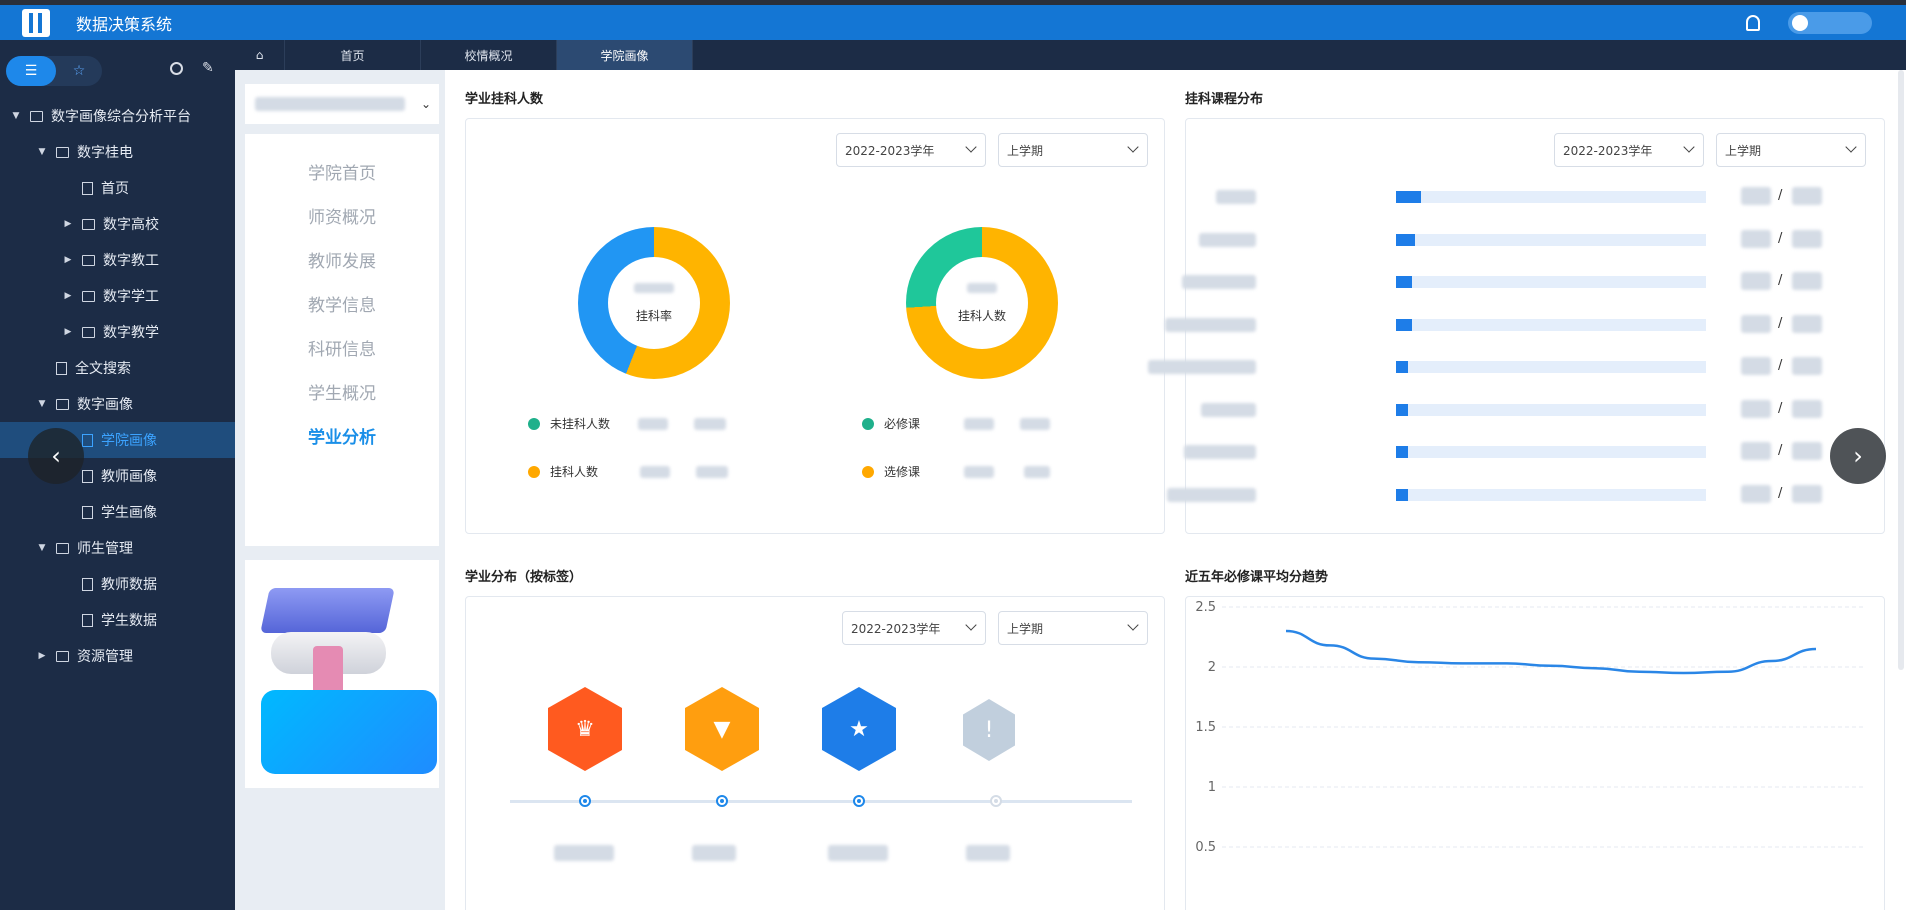  Describe the element at coordinates (1070, 55) in the screenshot. I see `tab-bar: ⌂ 首页 校情概况 学院画像` at that location.